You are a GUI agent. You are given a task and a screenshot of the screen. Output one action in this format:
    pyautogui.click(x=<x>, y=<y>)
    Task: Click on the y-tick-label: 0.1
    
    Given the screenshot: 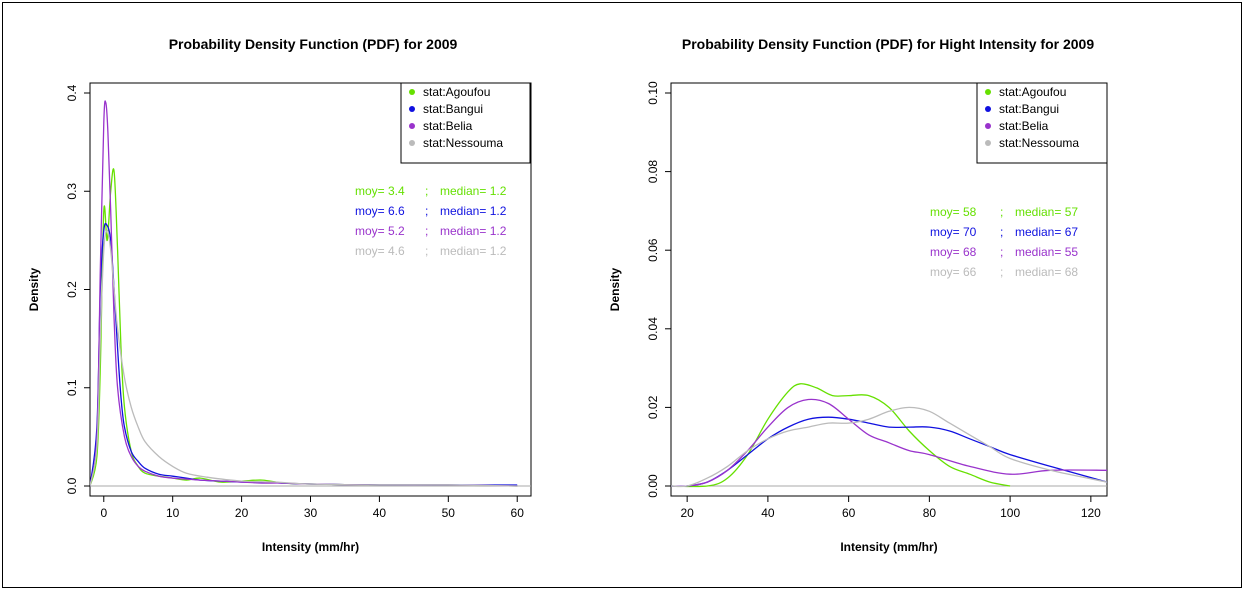 What is the action you would take?
    pyautogui.click(x=72, y=387)
    